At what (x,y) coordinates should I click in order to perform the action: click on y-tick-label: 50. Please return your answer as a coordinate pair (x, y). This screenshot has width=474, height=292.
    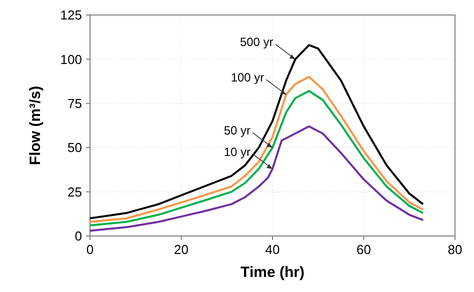
    Looking at the image, I should click on (75, 148).